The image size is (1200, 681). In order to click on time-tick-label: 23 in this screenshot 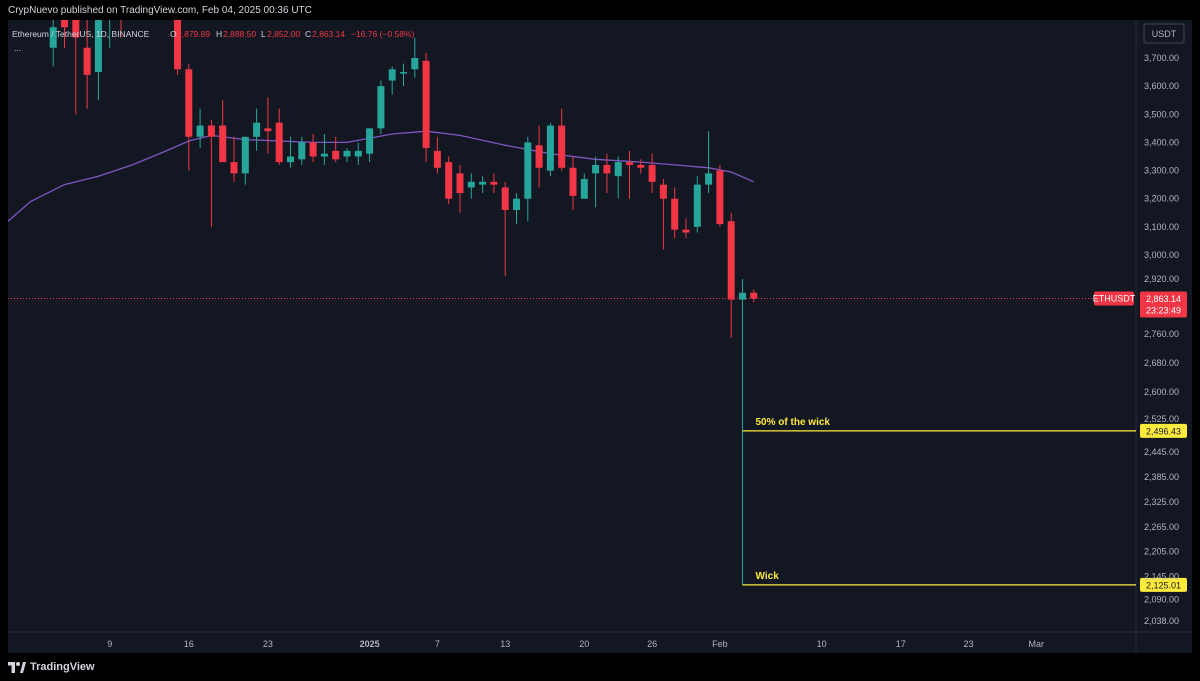, I will do `click(268, 644)`.